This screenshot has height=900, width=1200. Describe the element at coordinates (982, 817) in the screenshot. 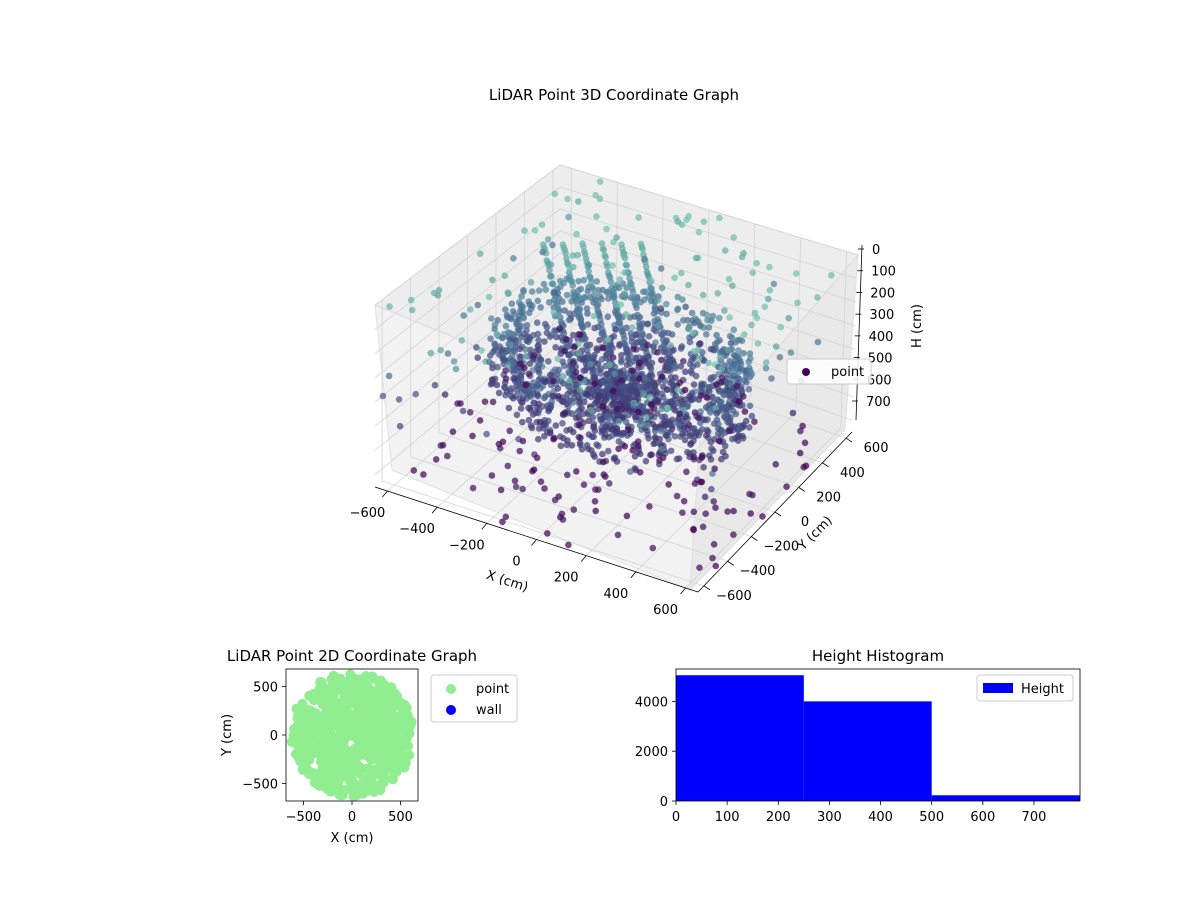

I see `x-tick-label-histogram: 600` at that location.